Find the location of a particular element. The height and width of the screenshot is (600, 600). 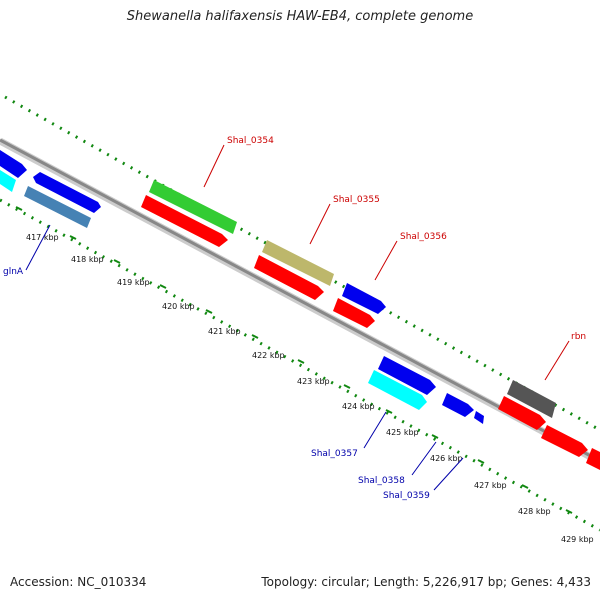

tick-label: 422 kbp is located at coordinates (268, 355).